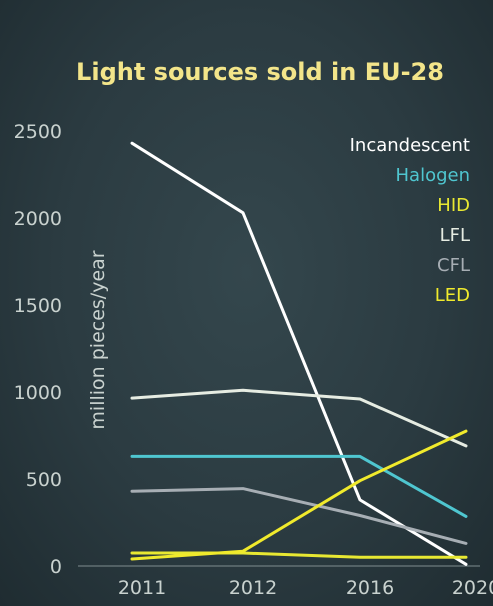 The image size is (493, 606). I want to click on x-tick-label: 2011, so click(142, 588).